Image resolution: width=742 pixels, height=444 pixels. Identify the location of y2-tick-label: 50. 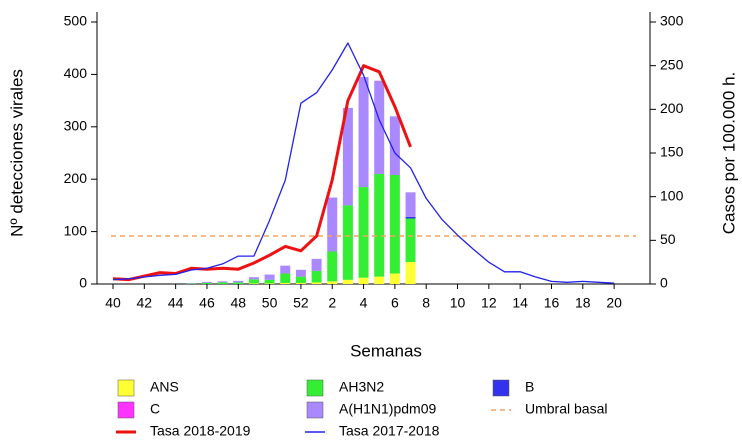
(668, 239).